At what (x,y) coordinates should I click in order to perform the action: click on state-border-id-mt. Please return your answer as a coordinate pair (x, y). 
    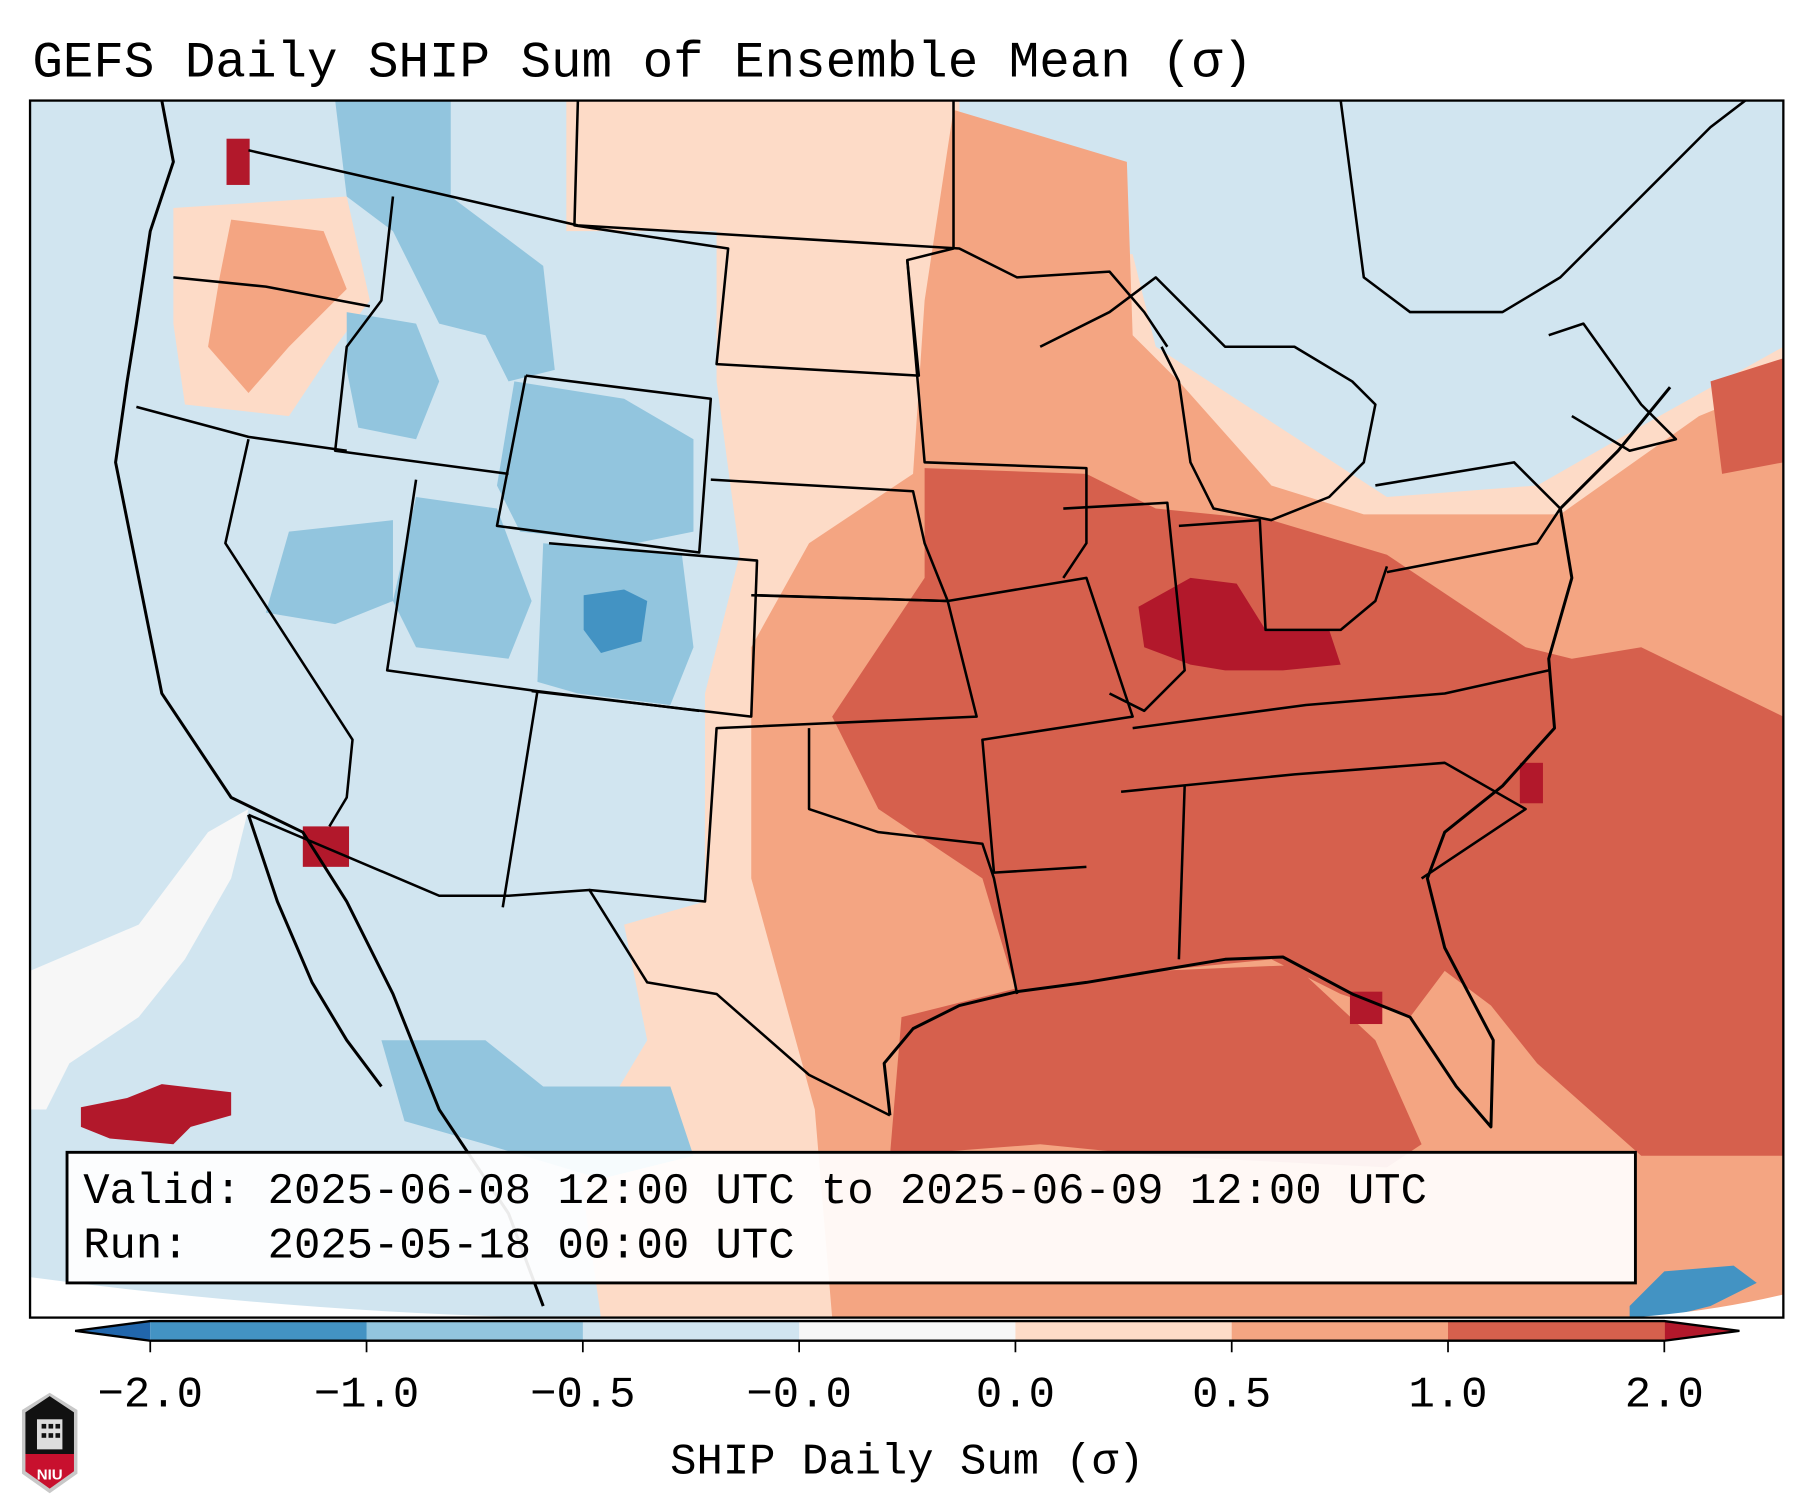
    Looking at the image, I should click on (421, 336).